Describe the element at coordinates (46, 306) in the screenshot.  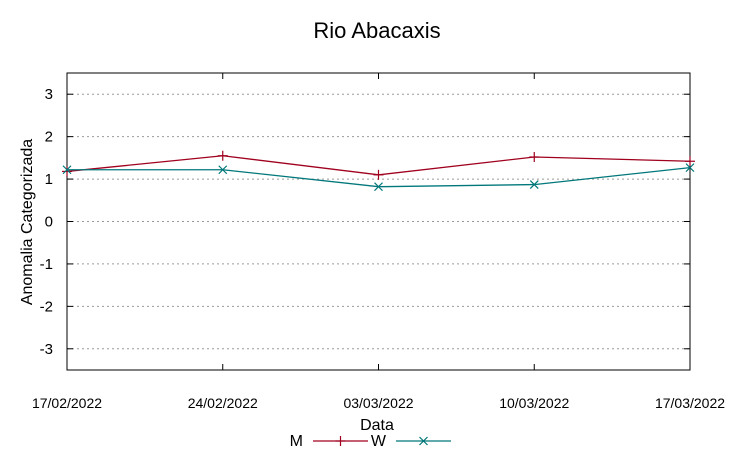
I see `y-tick-label: -2` at that location.